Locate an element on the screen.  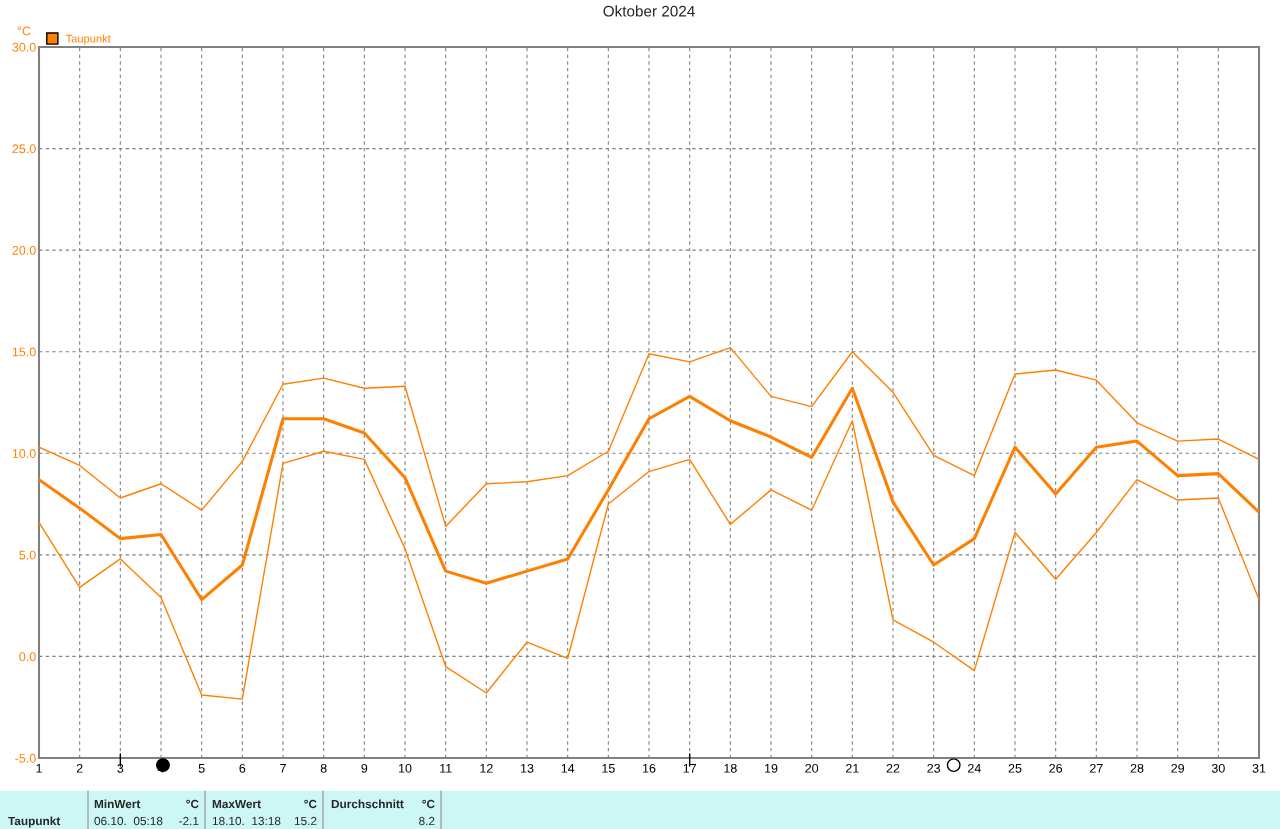
y-axis-title: °C is located at coordinates (24, 31).